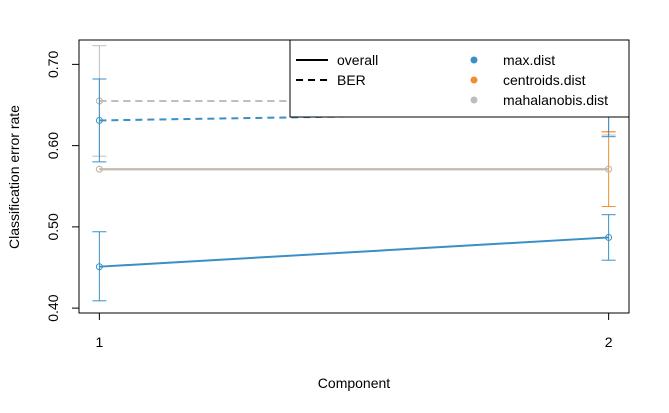 The height and width of the screenshot is (413, 669). I want to click on x-tick-label-1: 1, so click(99, 342).